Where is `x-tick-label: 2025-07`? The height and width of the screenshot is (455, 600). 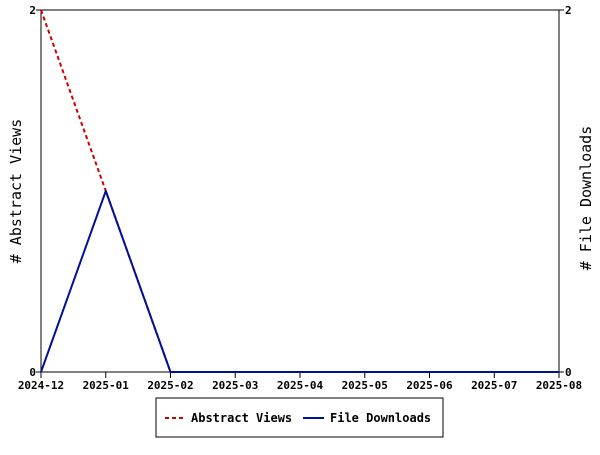
x-tick-label: 2025-07 is located at coordinates (494, 385).